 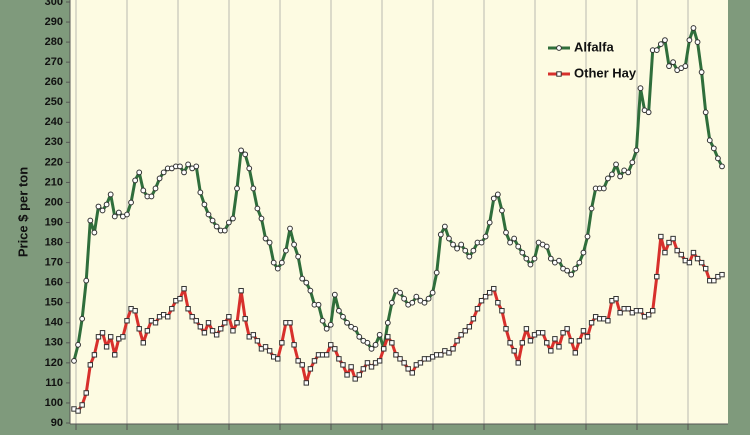 What do you see at coordinates (54, 142) in the screenshot?
I see `y-tick-label: 230` at bounding box center [54, 142].